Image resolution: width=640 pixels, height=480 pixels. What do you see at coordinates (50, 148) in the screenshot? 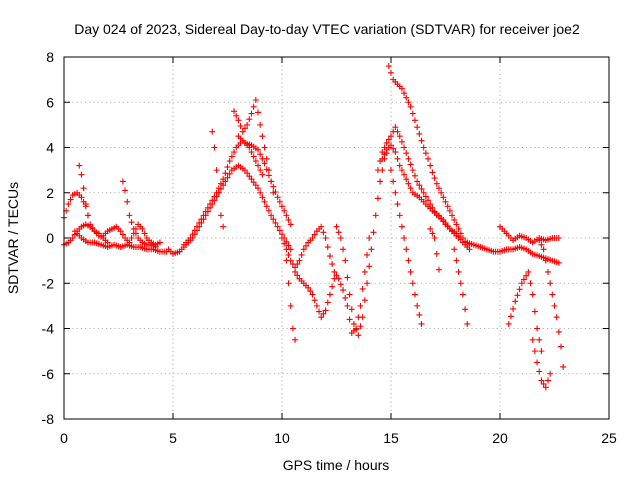
I see `y-tick-label: 4` at bounding box center [50, 148].